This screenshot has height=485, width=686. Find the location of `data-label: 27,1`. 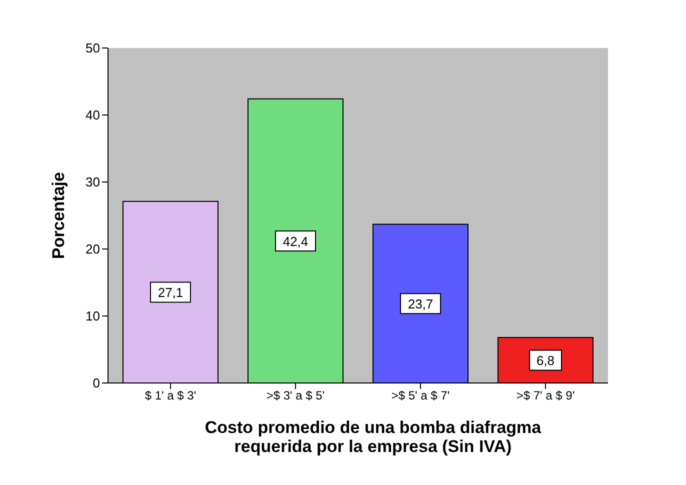

data-label: 27,1 is located at coordinates (171, 292).